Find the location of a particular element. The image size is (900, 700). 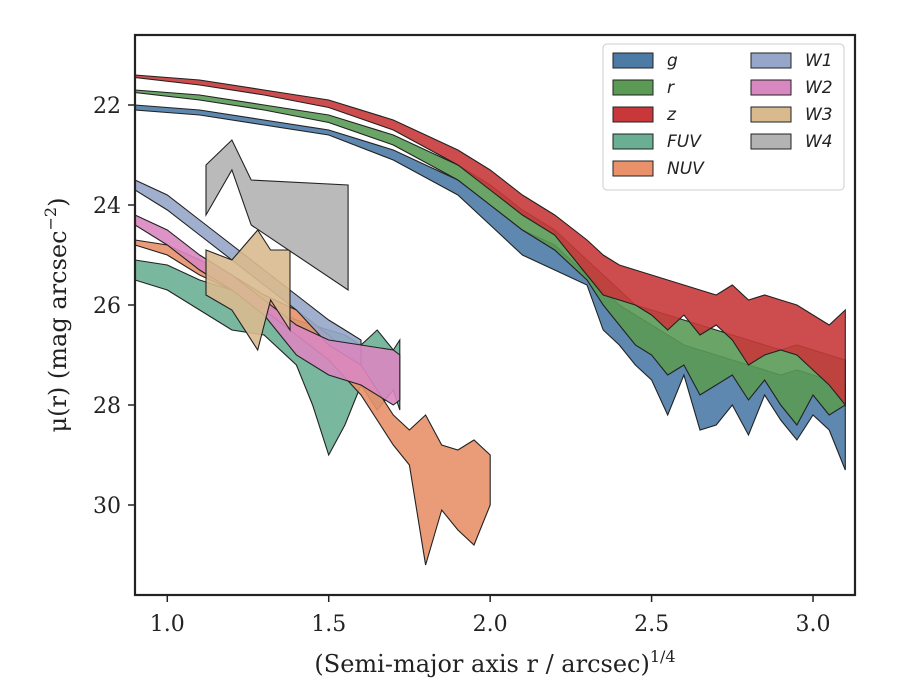

legend-label-w1: W1 is located at coordinates (819, 61).